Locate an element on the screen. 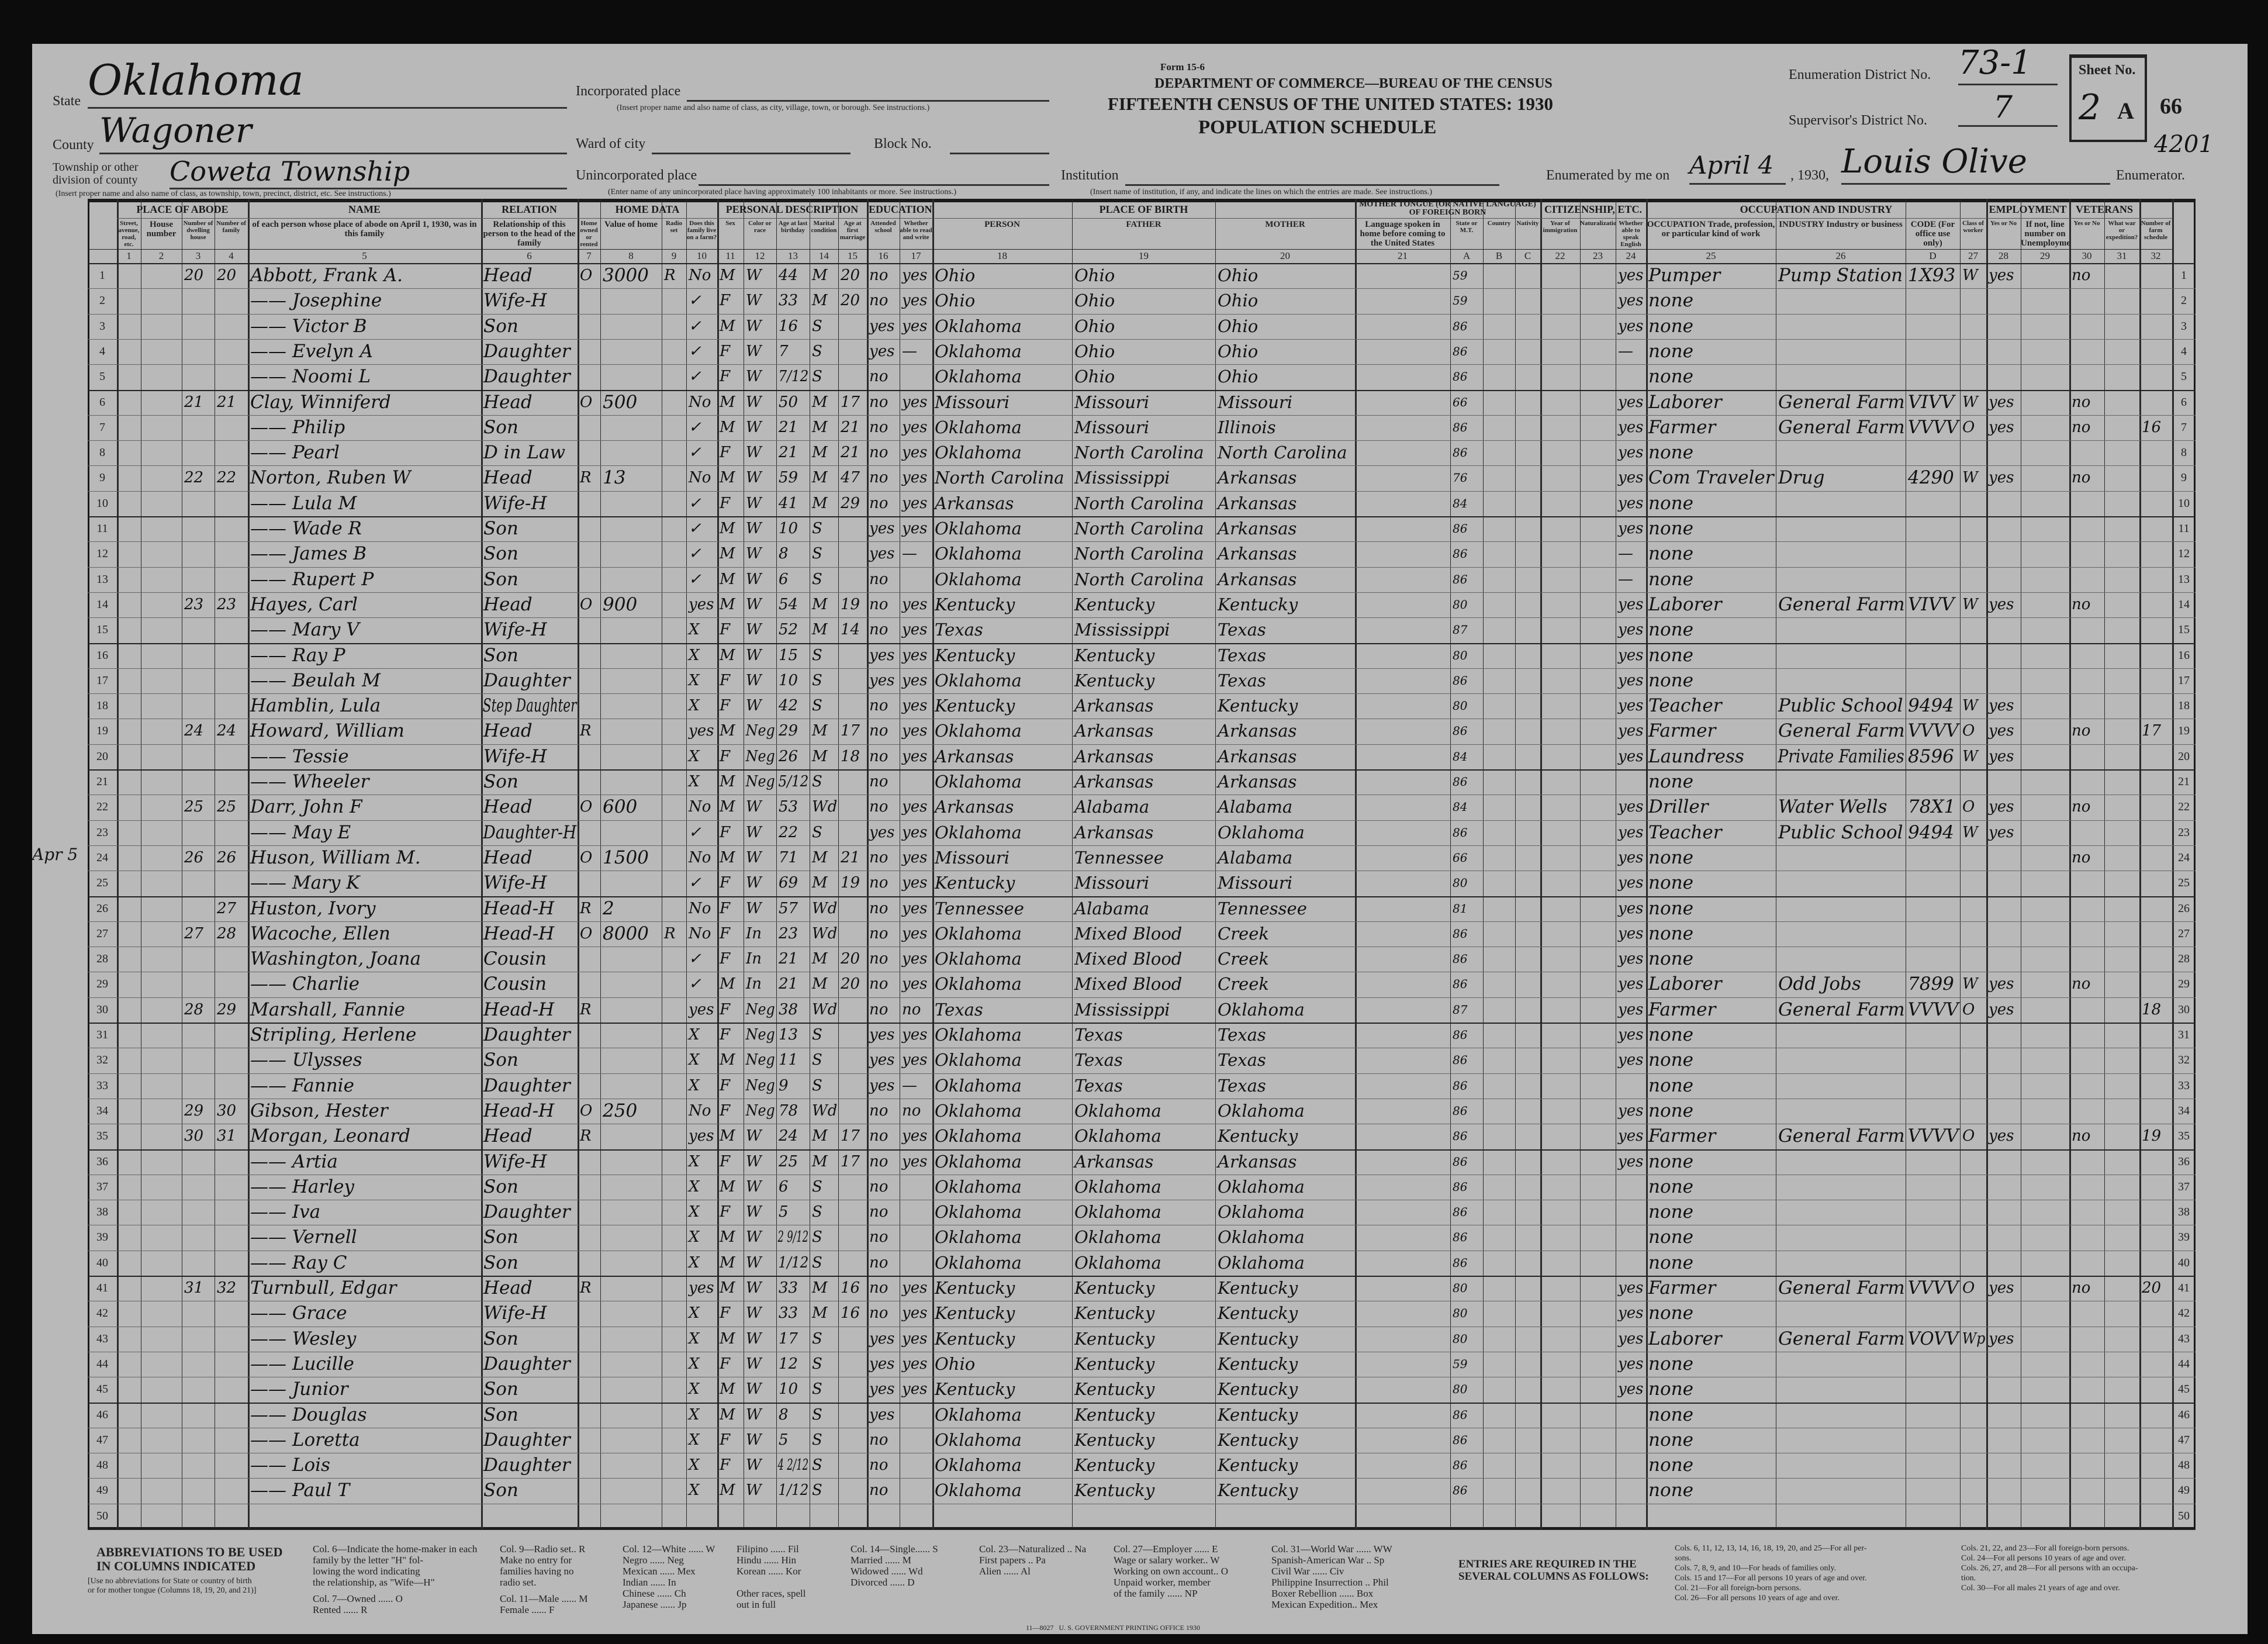  line-number-right: 43 is located at coordinates (2184, 1338).